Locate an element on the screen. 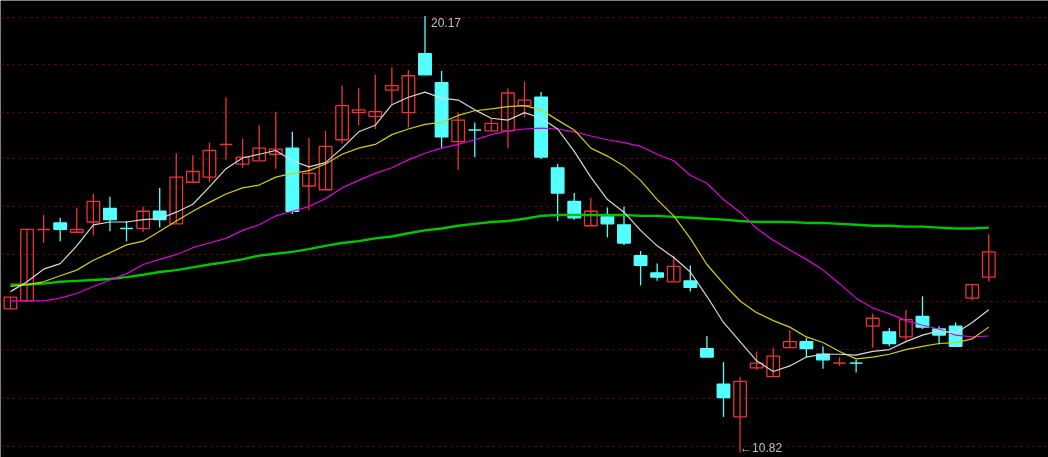 Image resolution: width=1048 pixels, height=457 pixels. annotation: 20.17 is located at coordinates (446, 22).